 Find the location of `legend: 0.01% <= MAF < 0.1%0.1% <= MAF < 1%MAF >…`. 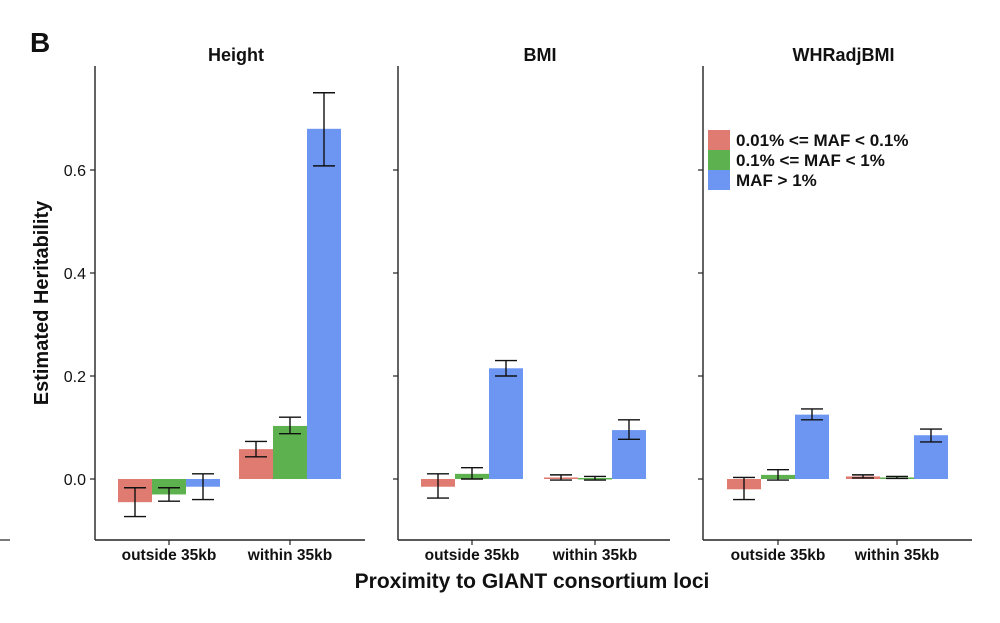

legend: 0.01% <= MAF < 0.1%0.1% <= MAF < 1%MAF >… is located at coordinates (808, 160).